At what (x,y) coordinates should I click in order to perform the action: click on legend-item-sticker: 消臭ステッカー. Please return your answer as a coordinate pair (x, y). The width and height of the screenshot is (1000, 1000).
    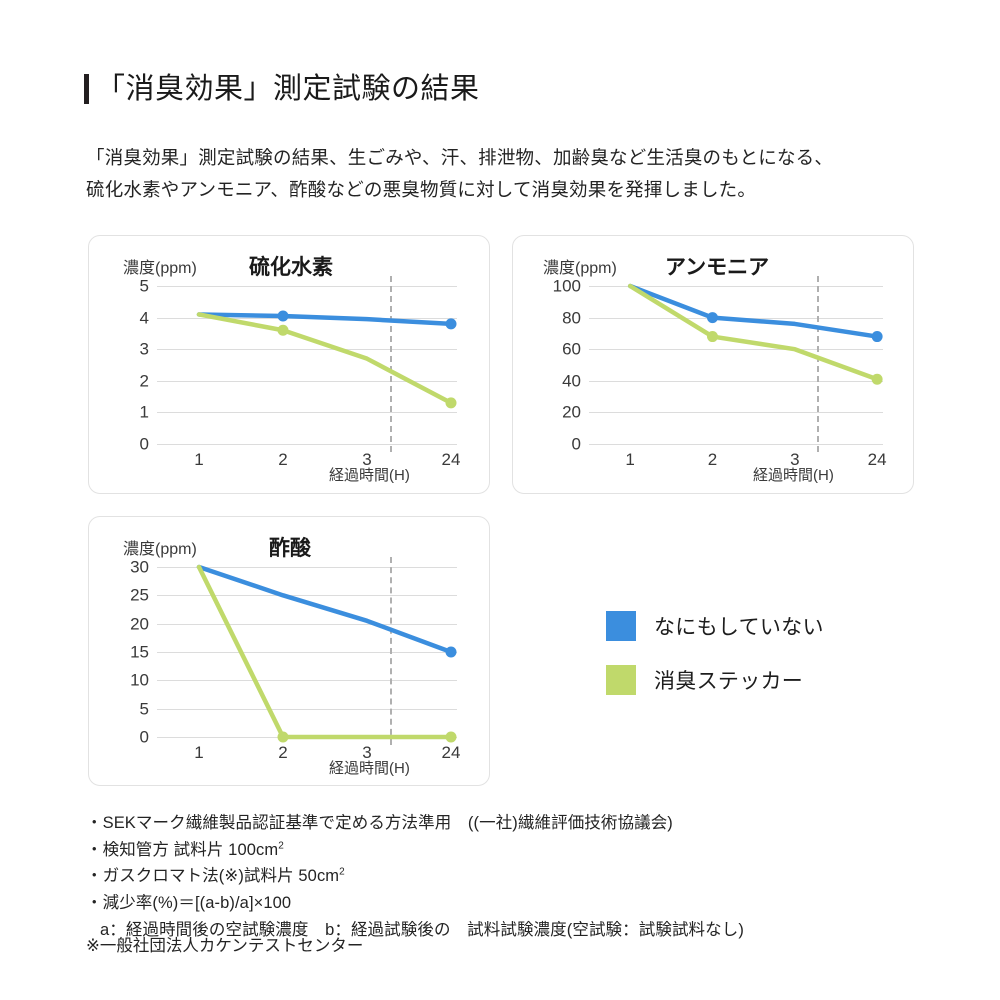
    Looking at the image, I should click on (715, 680).